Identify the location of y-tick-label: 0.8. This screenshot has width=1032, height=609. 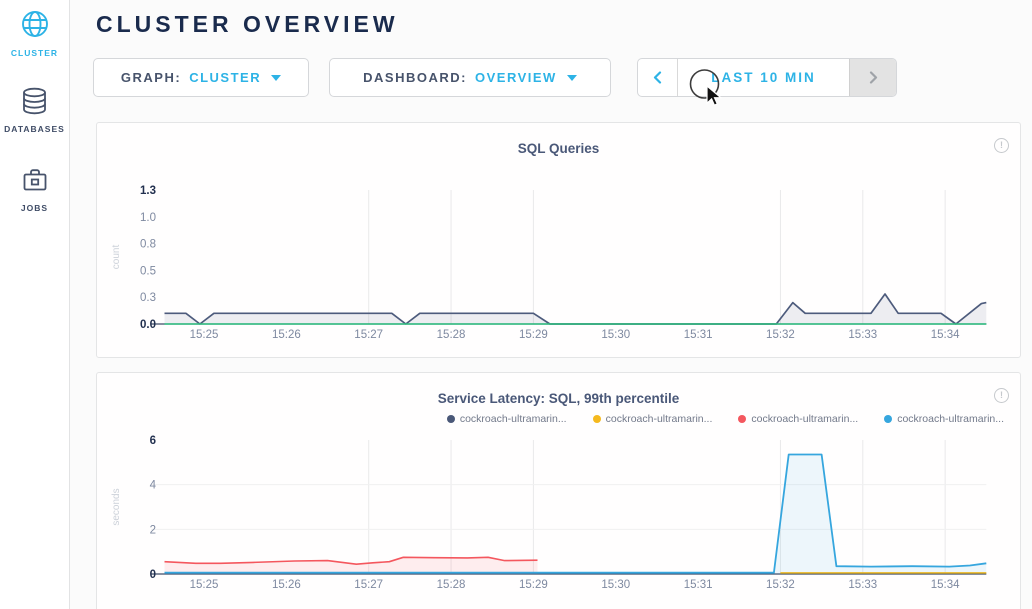
(148, 245).